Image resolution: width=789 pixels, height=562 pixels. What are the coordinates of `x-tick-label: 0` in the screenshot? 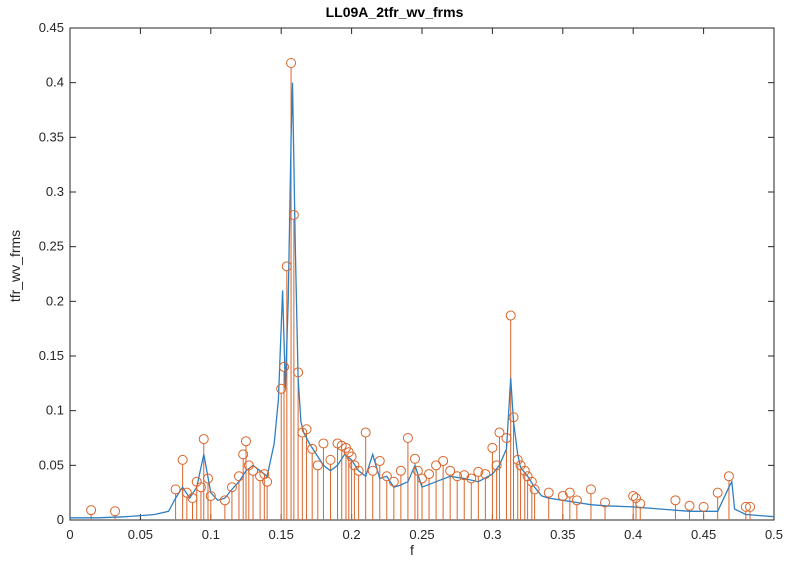 It's located at (69, 534).